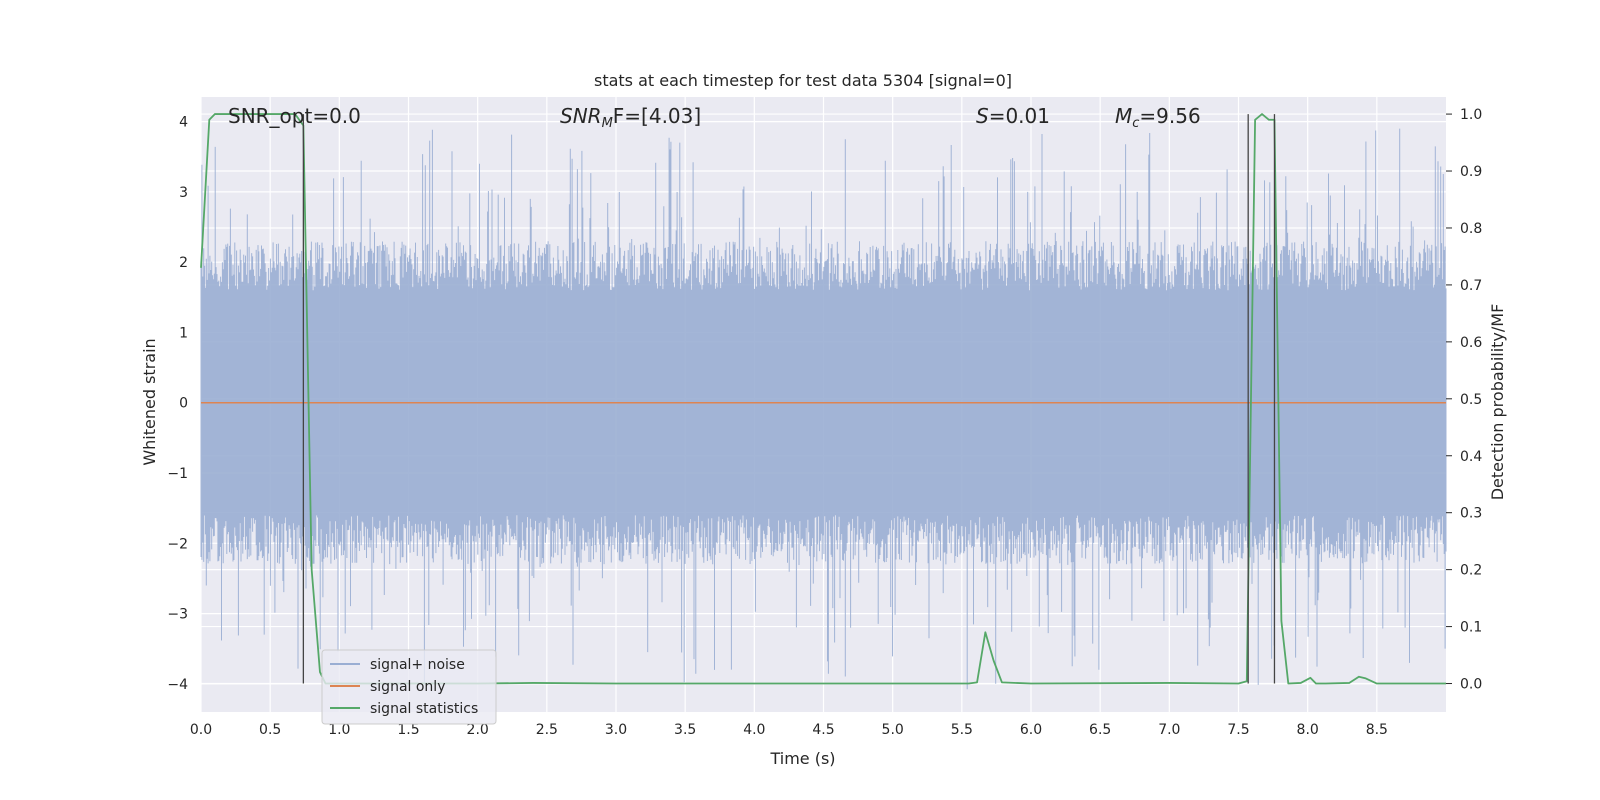 The width and height of the screenshot is (1600, 800). I want to click on legend-label-signal: signal only, so click(407, 687).